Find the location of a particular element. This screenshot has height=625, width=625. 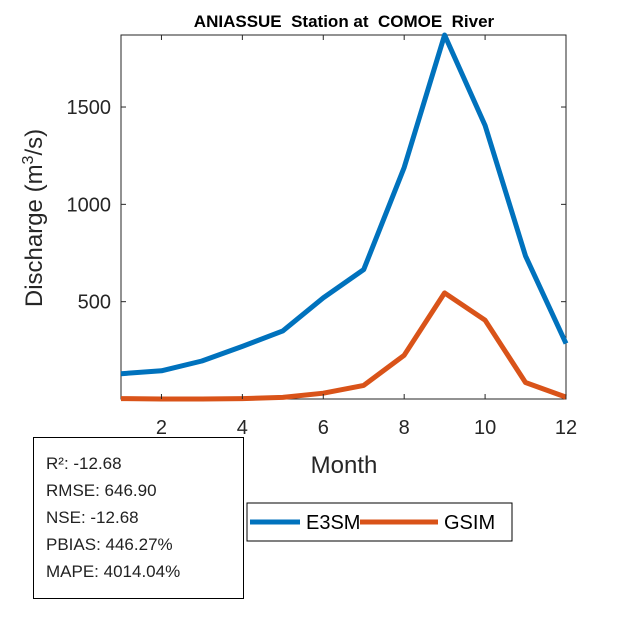

x-axis-label: Month is located at coordinates (344, 465).